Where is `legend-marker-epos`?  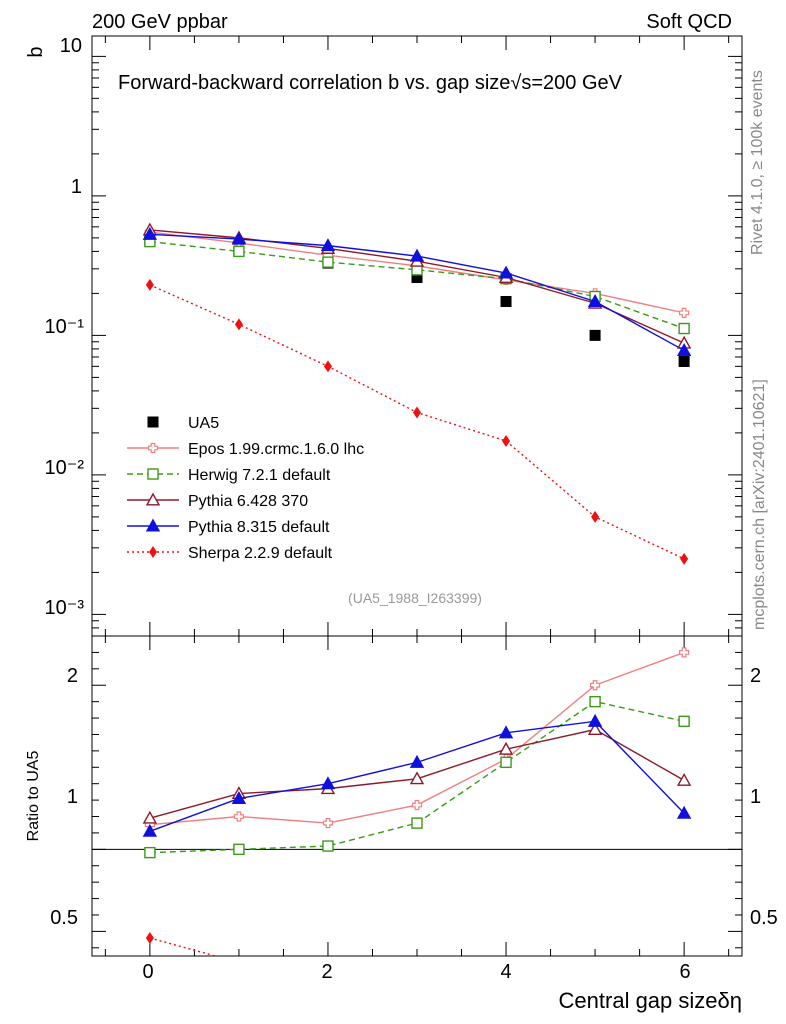
legend-marker-epos is located at coordinates (153, 448).